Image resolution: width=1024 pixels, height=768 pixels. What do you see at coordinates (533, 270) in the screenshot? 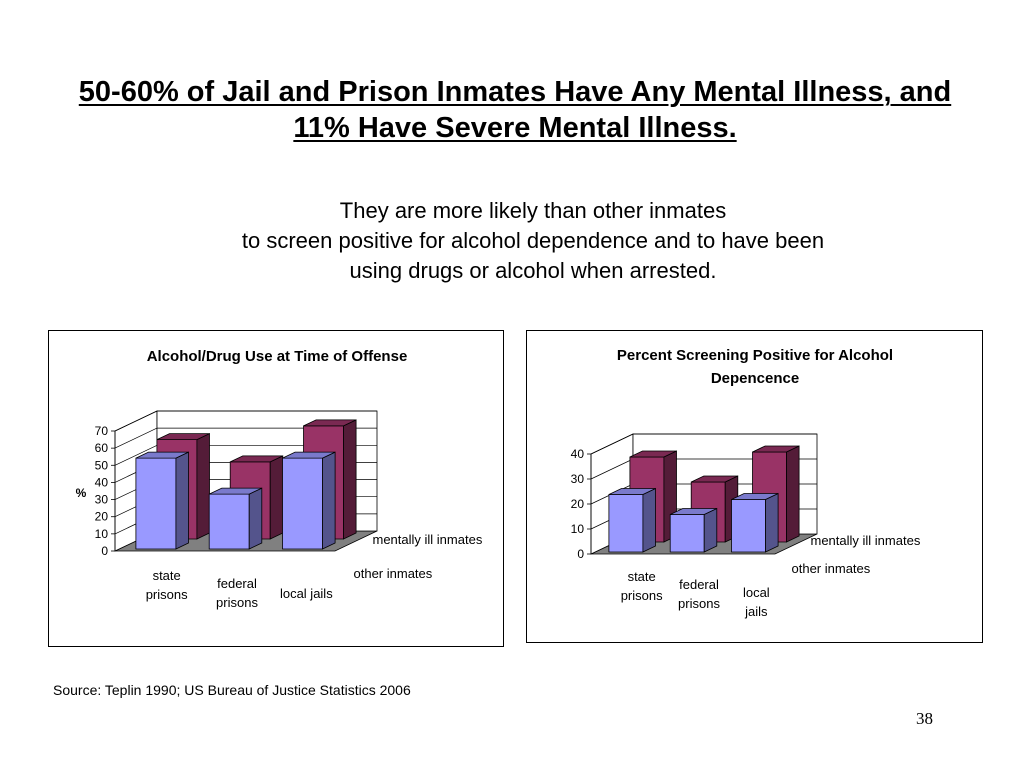
I see `subtitle-line: using drugs or alcohol when arrested.` at bounding box center [533, 270].